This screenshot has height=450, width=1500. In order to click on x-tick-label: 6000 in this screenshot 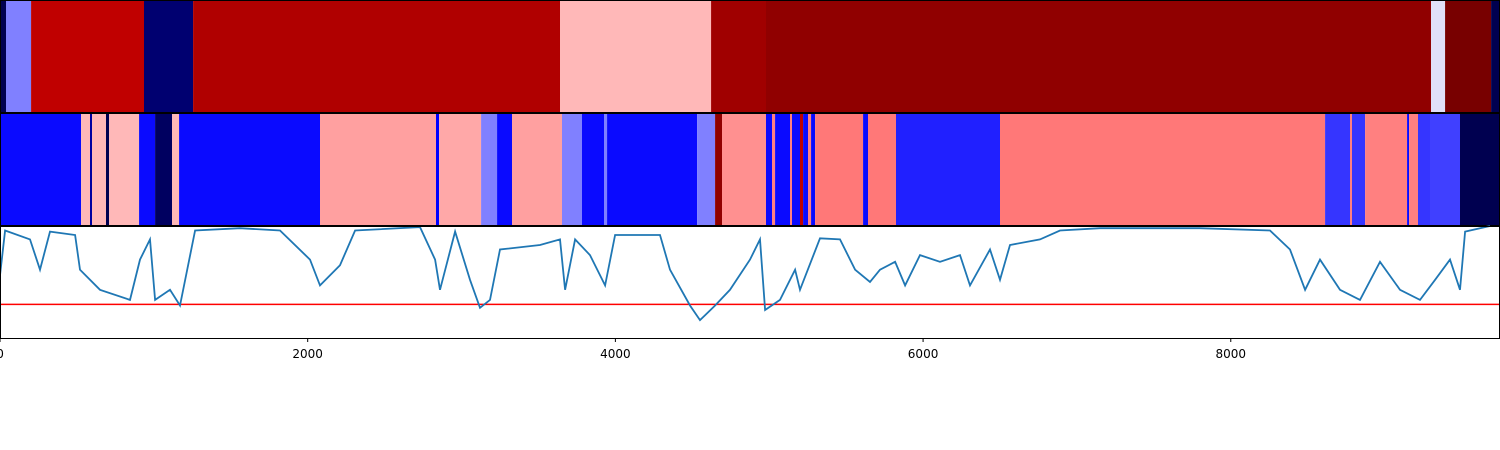, I will do `click(923, 354)`.